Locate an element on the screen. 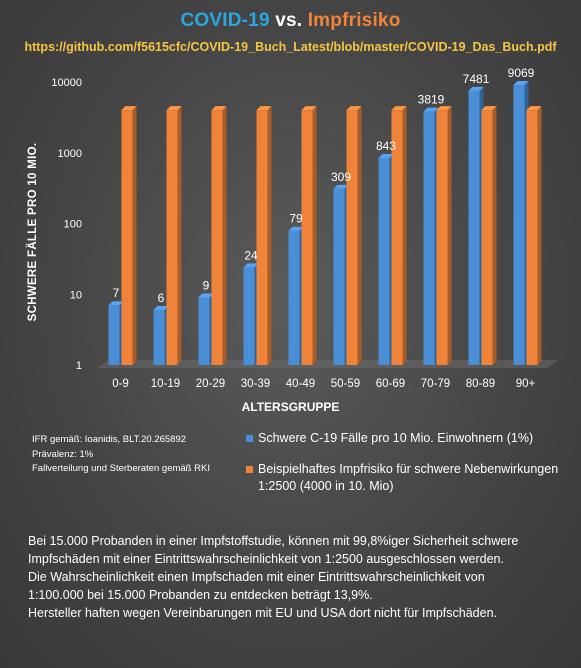  data-label: 3819 is located at coordinates (431, 100).